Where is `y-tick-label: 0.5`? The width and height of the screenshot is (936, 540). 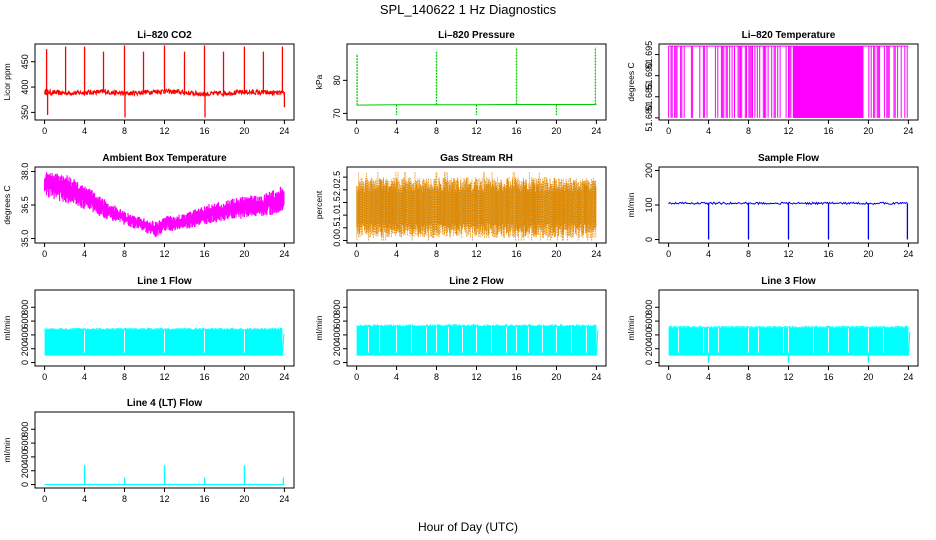
y-tick-label: 0.5 is located at coordinates (337, 228).